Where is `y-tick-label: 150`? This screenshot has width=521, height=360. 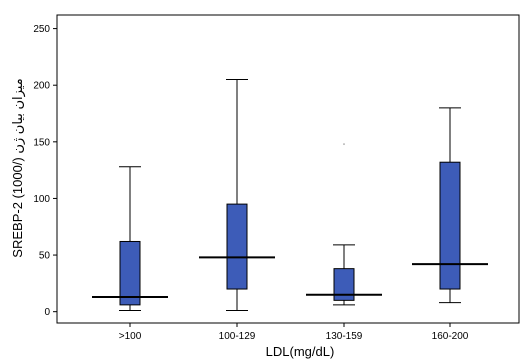
y-tick-label: 150 is located at coordinates (41, 142).